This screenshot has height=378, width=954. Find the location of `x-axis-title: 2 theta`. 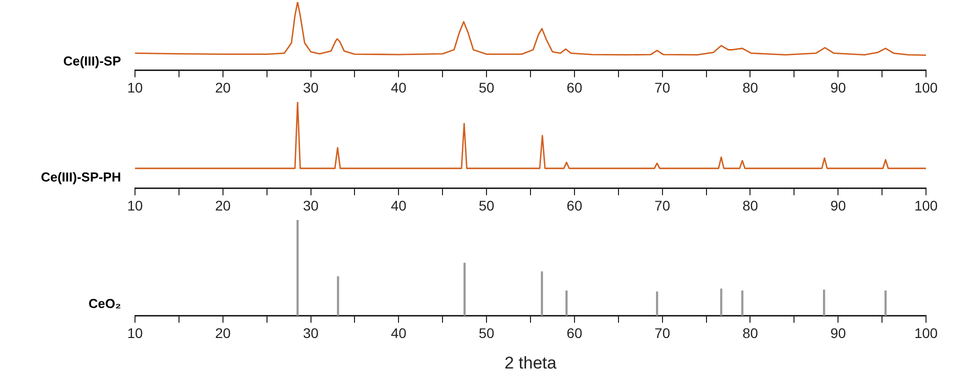

x-axis-title: 2 theta is located at coordinates (531, 362).